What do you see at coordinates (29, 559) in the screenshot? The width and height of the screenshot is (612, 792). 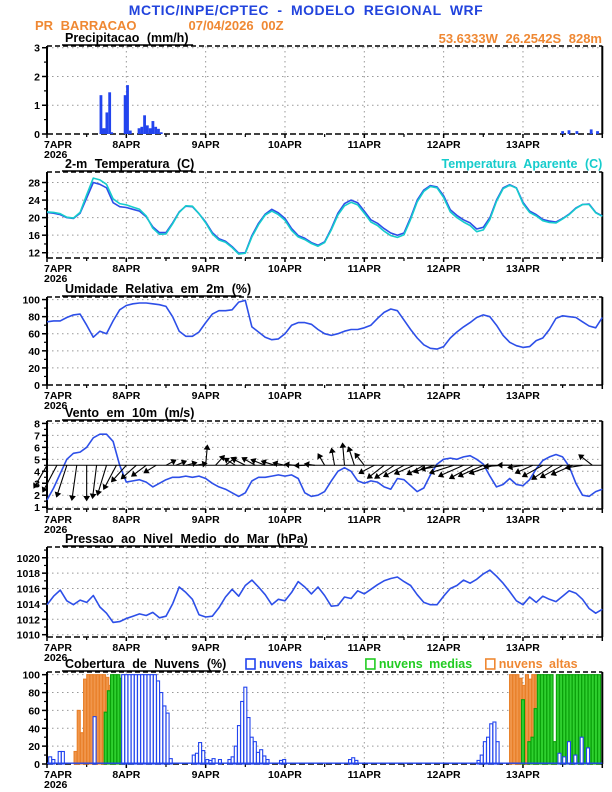 I see `svg-text: 1020` at bounding box center [29, 559].